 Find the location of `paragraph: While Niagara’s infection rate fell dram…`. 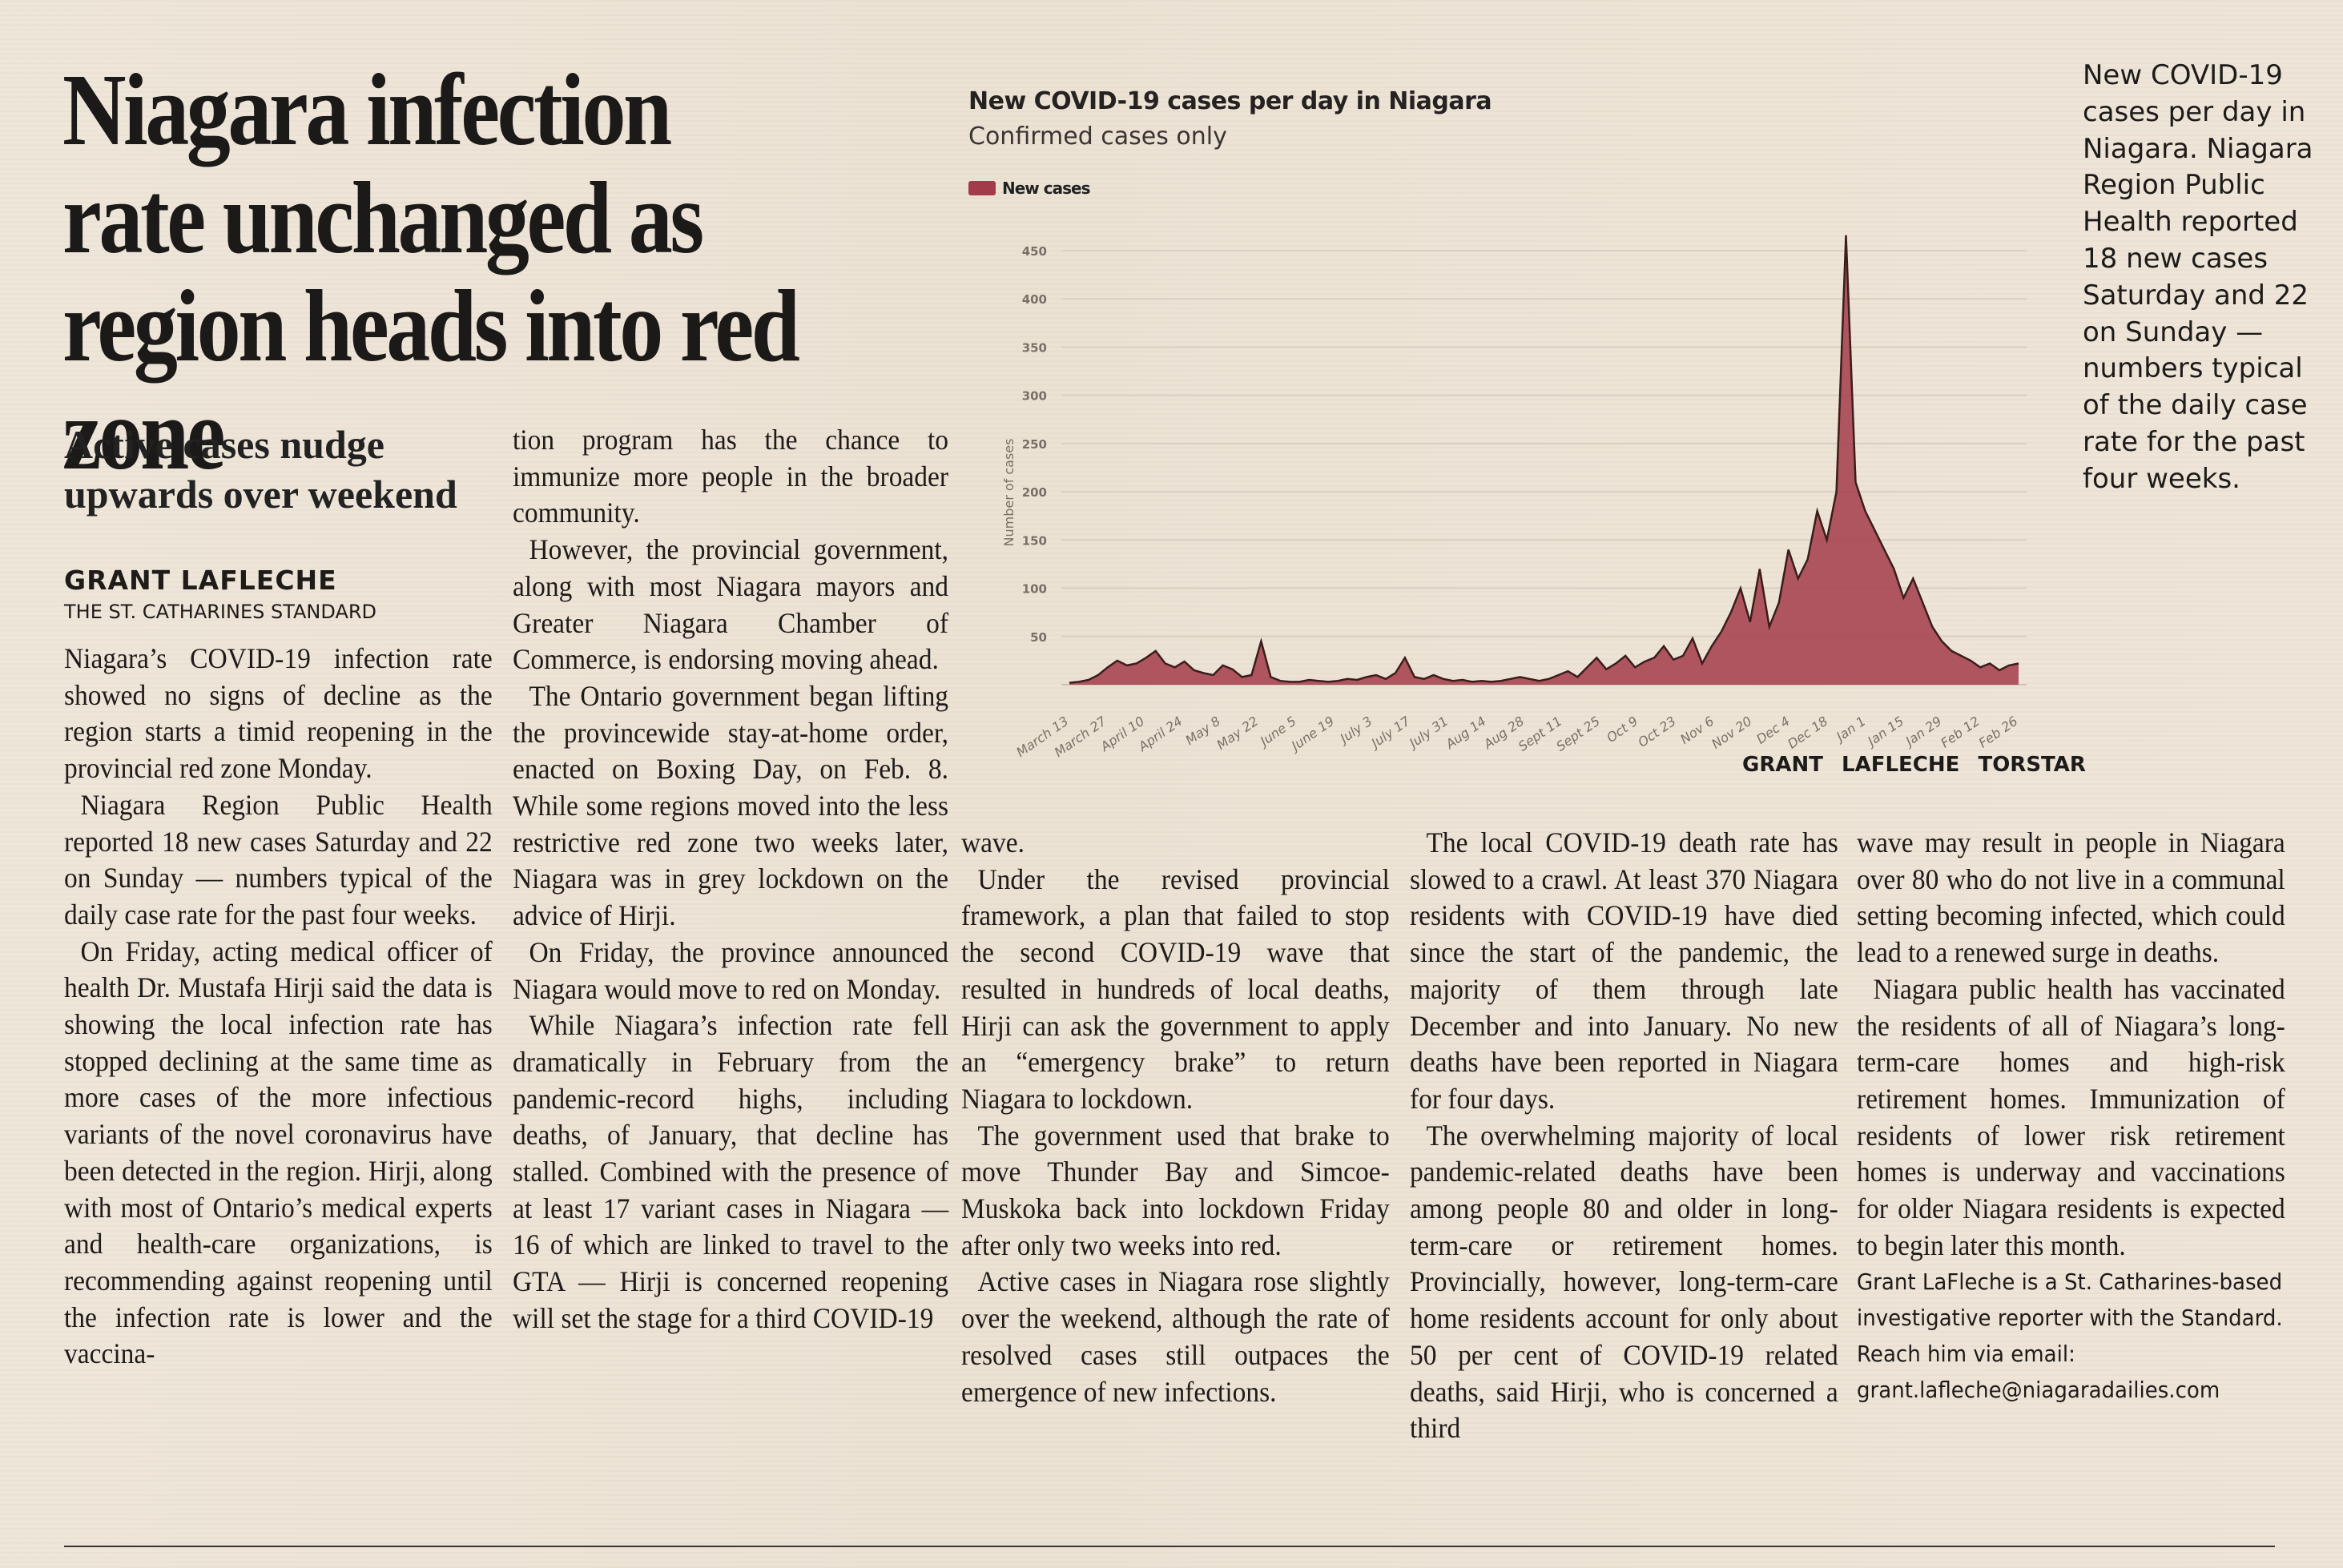

paragraph: While Niagara’s infection rate fell dram… is located at coordinates (731, 1172).